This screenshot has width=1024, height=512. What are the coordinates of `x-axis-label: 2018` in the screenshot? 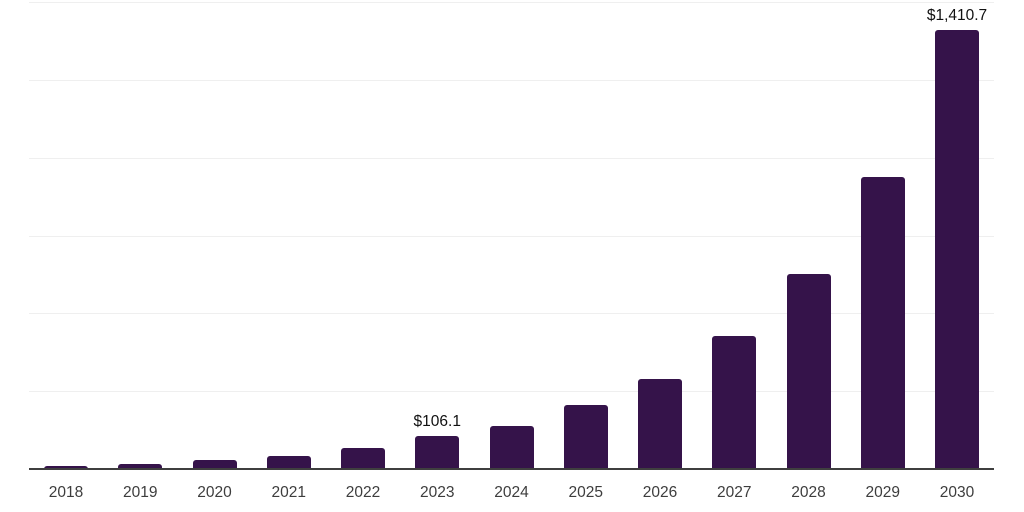 It's located at (66, 492).